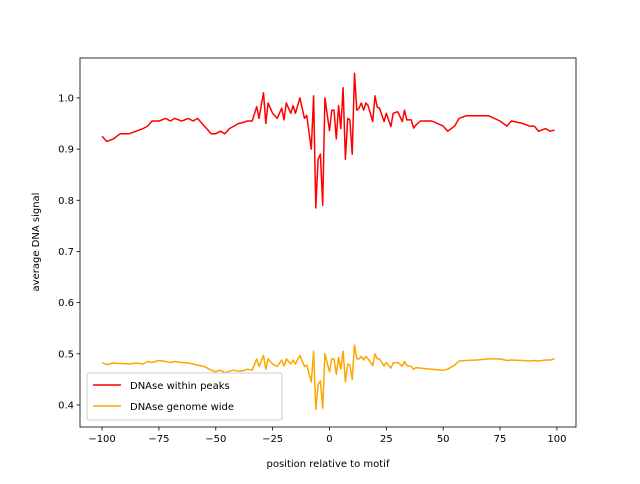 The image size is (640, 484). I want to click on legend-label-genome: DNAse genome wide, so click(182, 407).